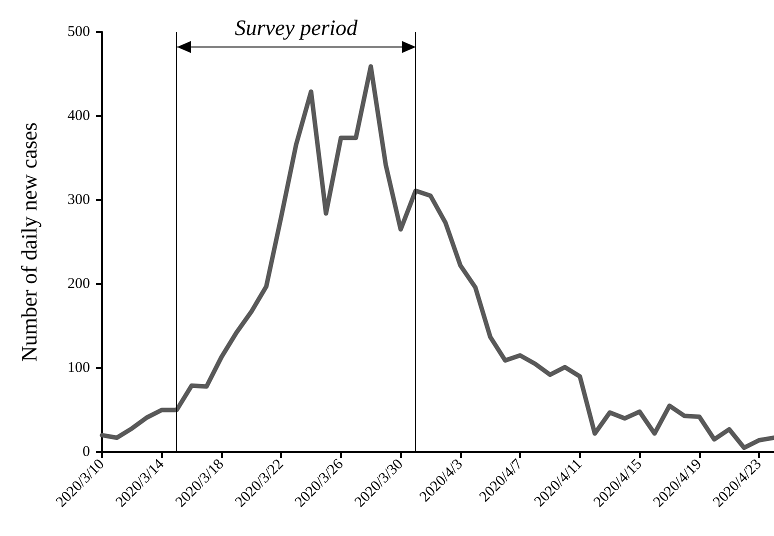 Image resolution: width=774 pixels, height=536 pixels. I want to click on y-tick-label: 200, so click(79, 284).